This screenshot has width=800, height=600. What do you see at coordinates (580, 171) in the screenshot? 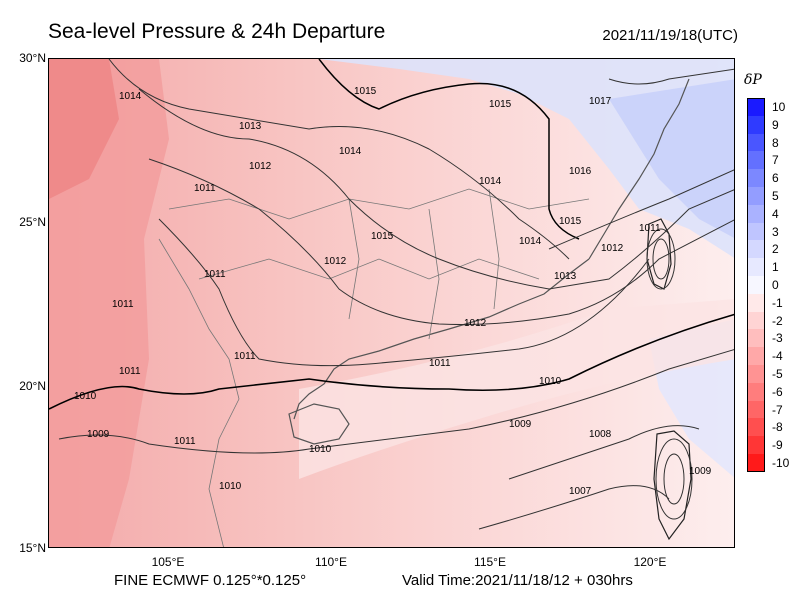
I see `contour-label: 1016` at bounding box center [580, 171].